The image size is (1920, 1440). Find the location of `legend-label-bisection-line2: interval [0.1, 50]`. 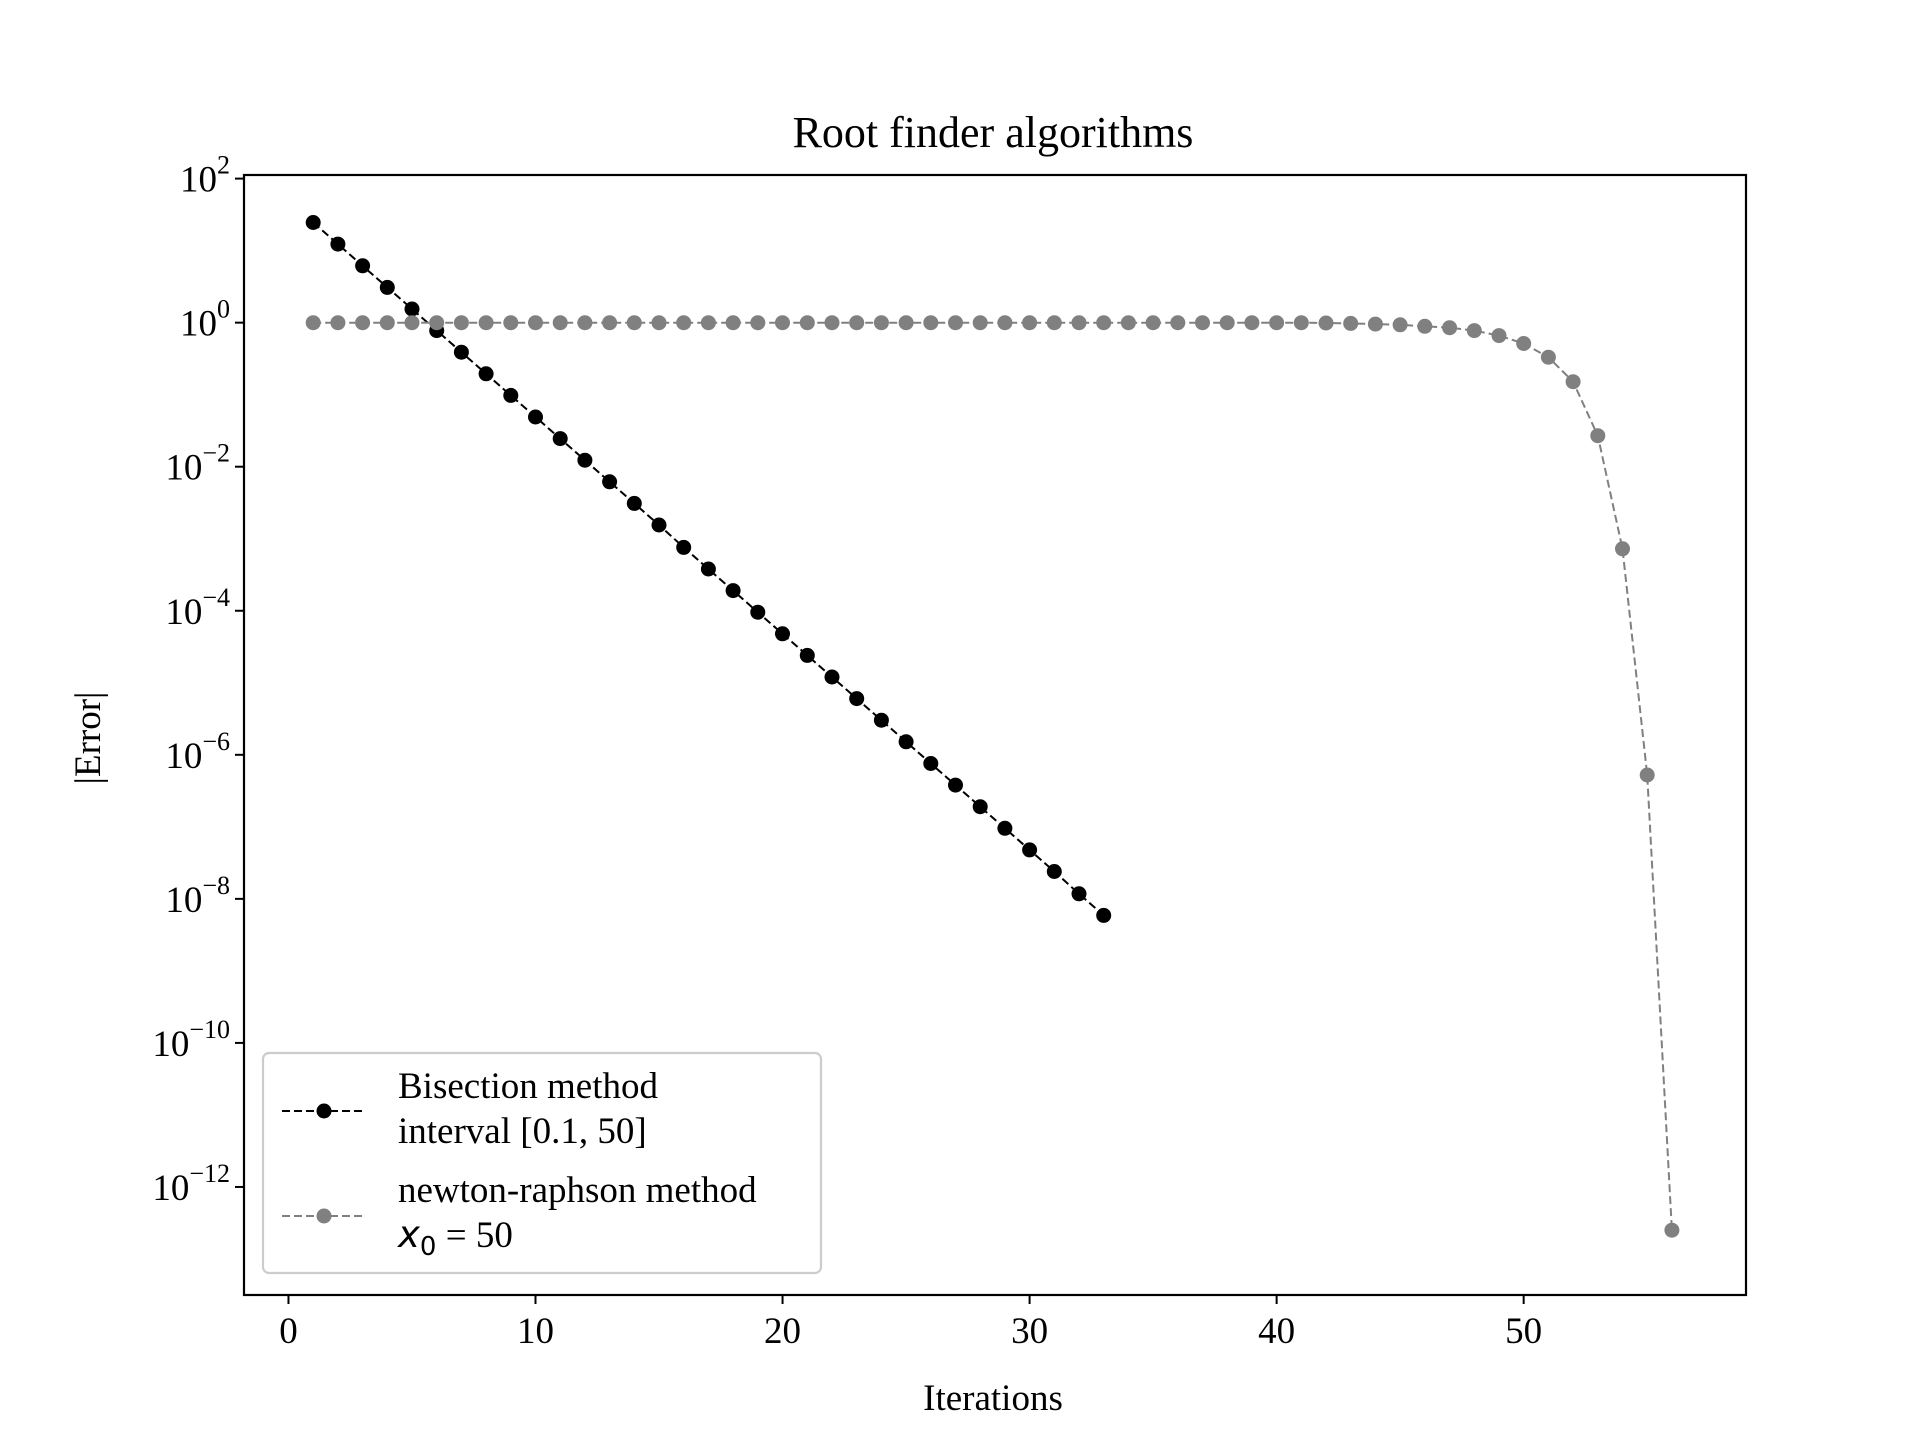

legend-label-bisection-line2: interval [0.1, 50] is located at coordinates (522, 1131).